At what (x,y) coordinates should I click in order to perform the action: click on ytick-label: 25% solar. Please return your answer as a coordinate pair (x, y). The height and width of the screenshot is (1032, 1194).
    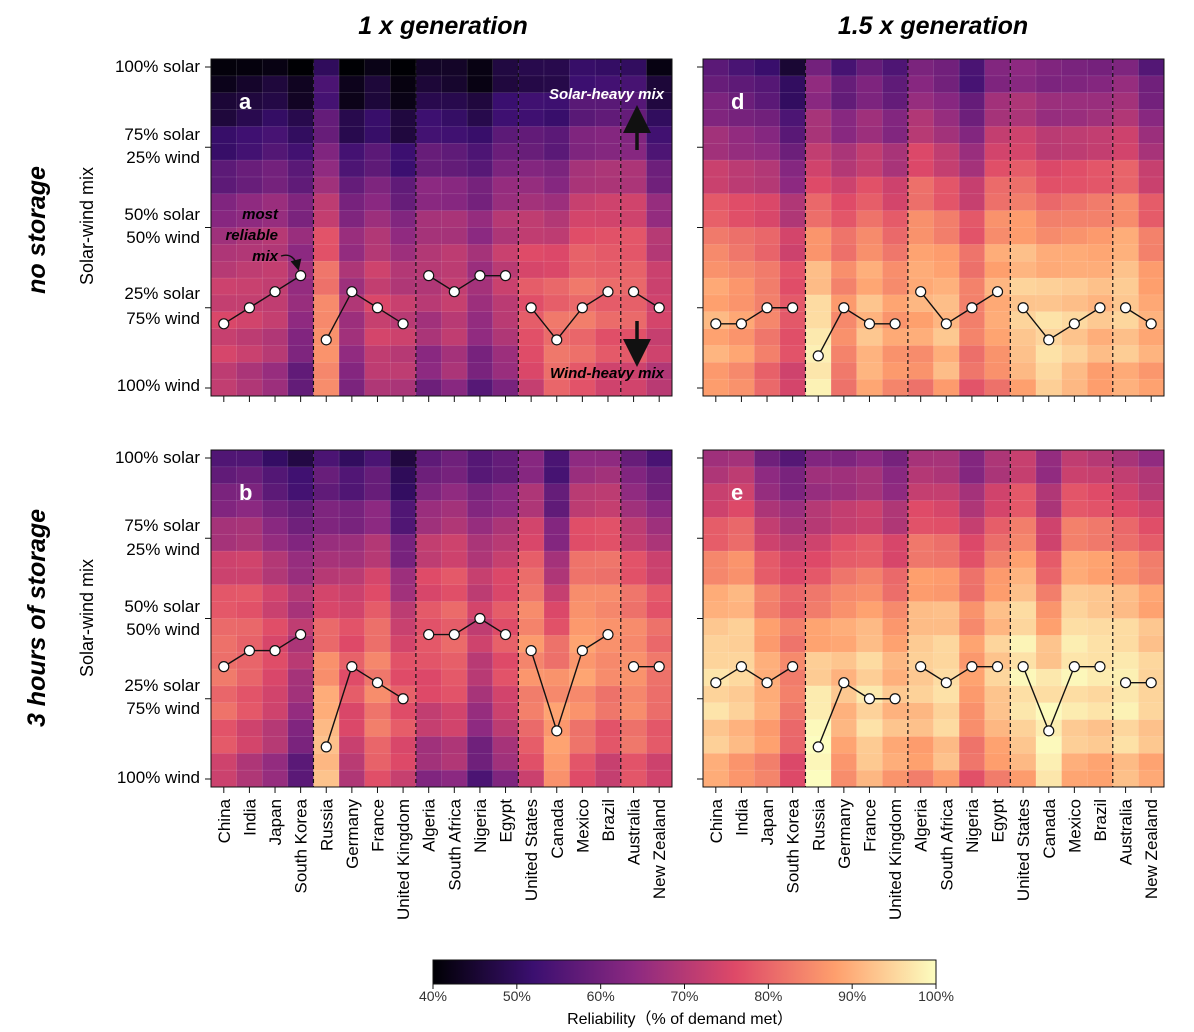
    Looking at the image, I should click on (162, 293).